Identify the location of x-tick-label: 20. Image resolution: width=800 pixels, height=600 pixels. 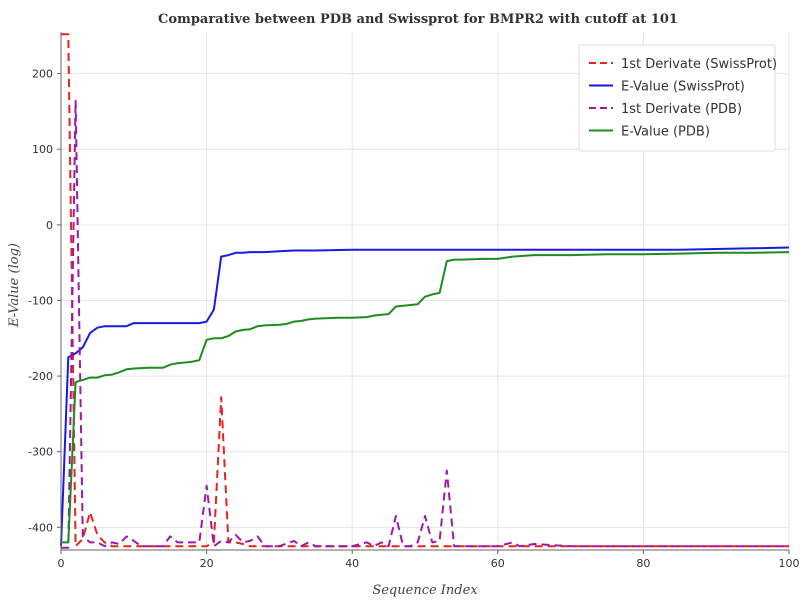
(207, 563).